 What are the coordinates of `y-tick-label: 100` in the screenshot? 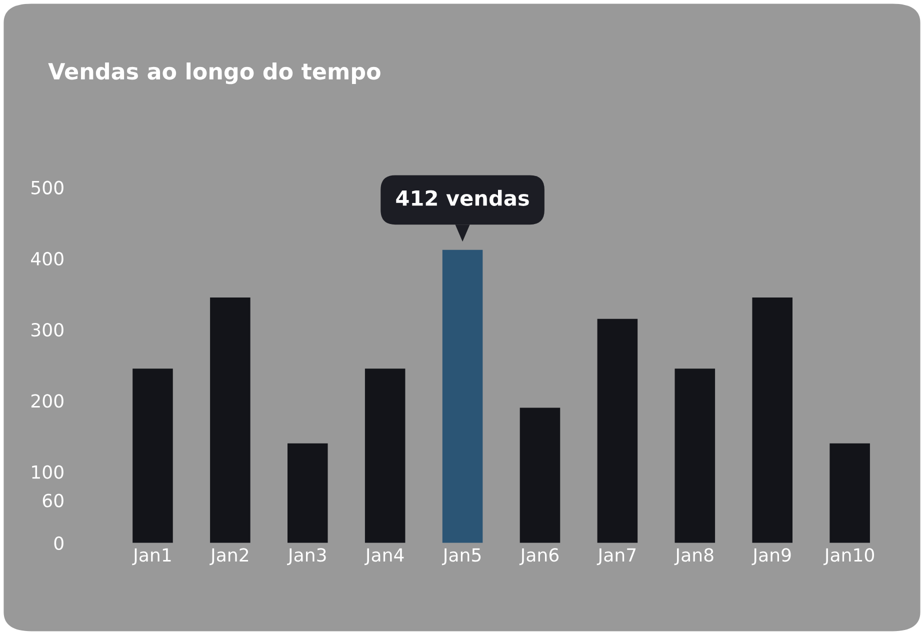 It's located at (48, 472).